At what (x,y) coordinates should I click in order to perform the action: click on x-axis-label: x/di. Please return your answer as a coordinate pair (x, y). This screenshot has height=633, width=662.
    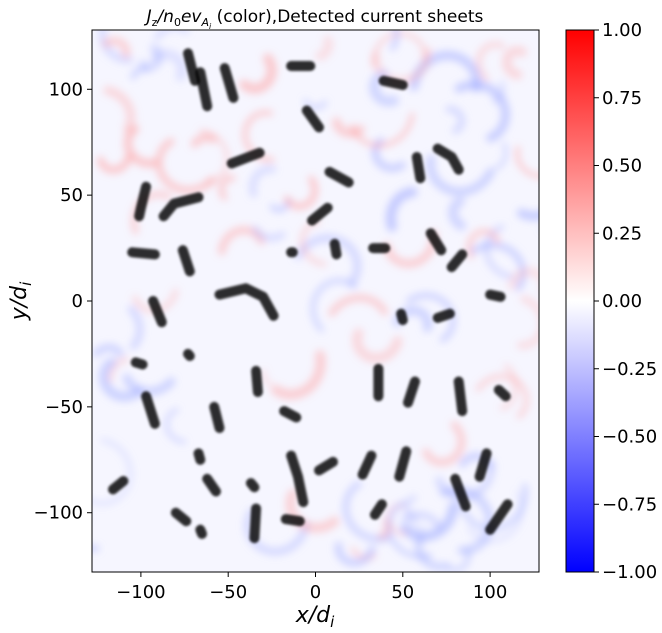
    Looking at the image, I should click on (315, 617).